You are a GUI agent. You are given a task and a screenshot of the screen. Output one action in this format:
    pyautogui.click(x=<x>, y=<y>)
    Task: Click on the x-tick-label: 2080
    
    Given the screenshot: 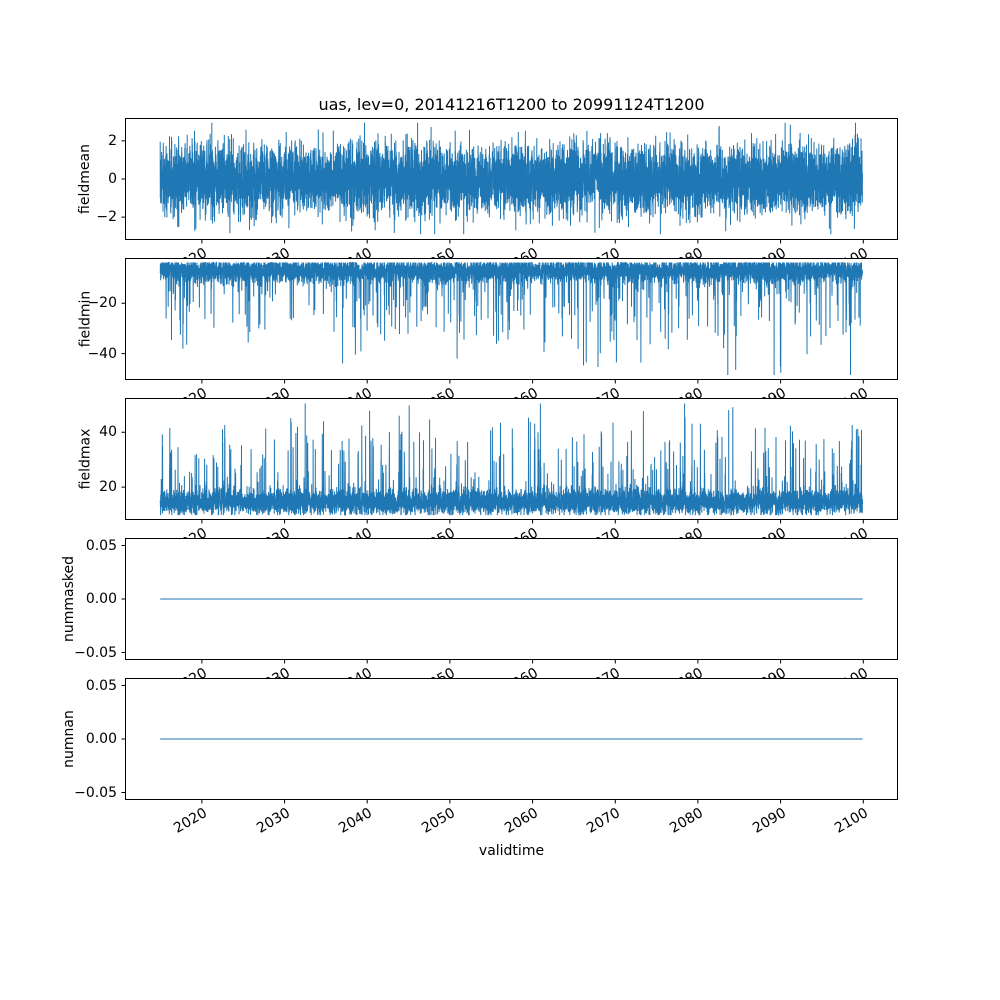 What is the action you would take?
    pyautogui.click(x=686, y=821)
    